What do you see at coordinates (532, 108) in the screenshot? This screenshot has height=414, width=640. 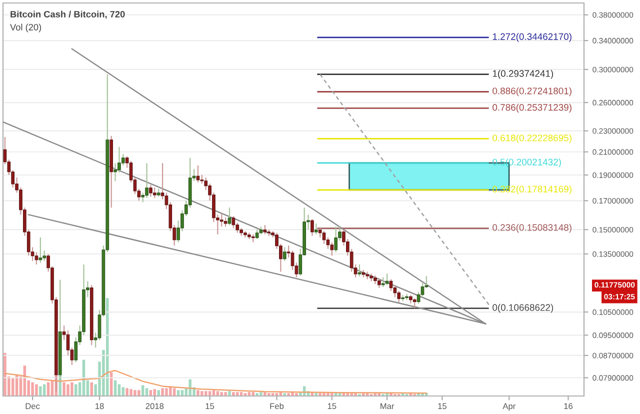 I see `ref-line-label: 0.786(0.25371239)` at bounding box center [532, 108].